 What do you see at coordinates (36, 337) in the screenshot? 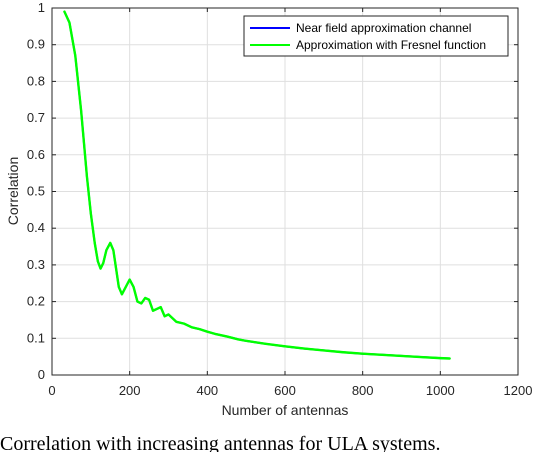
I see `y-tick-label: 0.1` at bounding box center [36, 337].